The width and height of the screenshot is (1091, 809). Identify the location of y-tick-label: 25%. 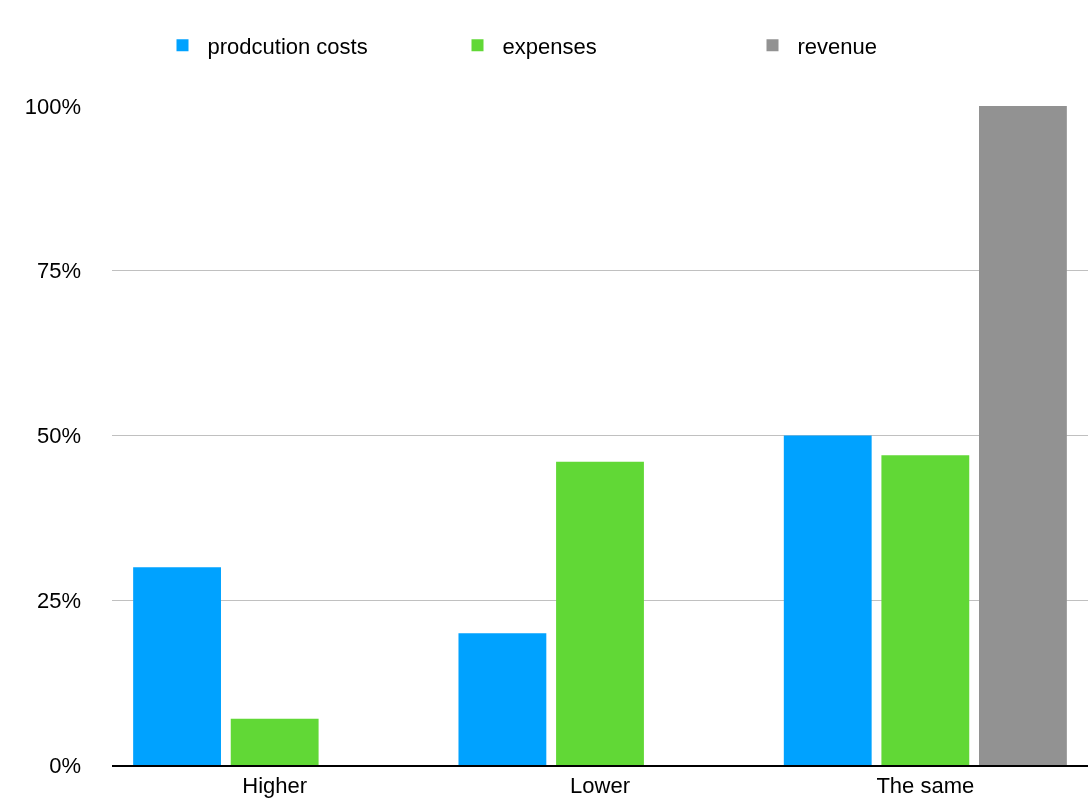
(58, 600).